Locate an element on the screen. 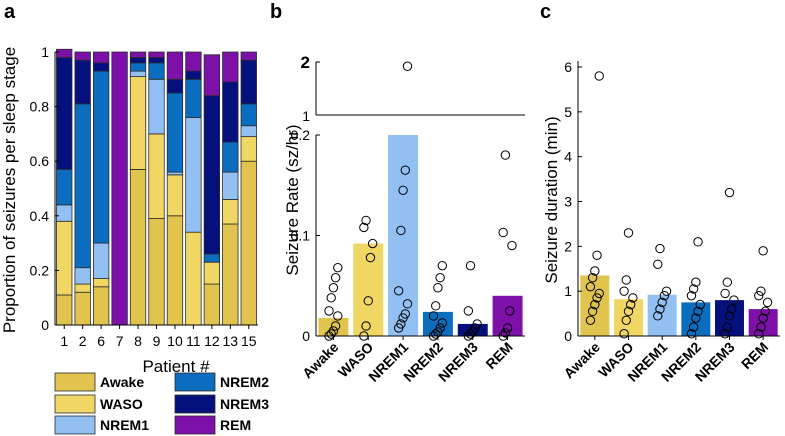 The image size is (785, 436). x-tick-label: 2 is located at coordinates (83, 341).